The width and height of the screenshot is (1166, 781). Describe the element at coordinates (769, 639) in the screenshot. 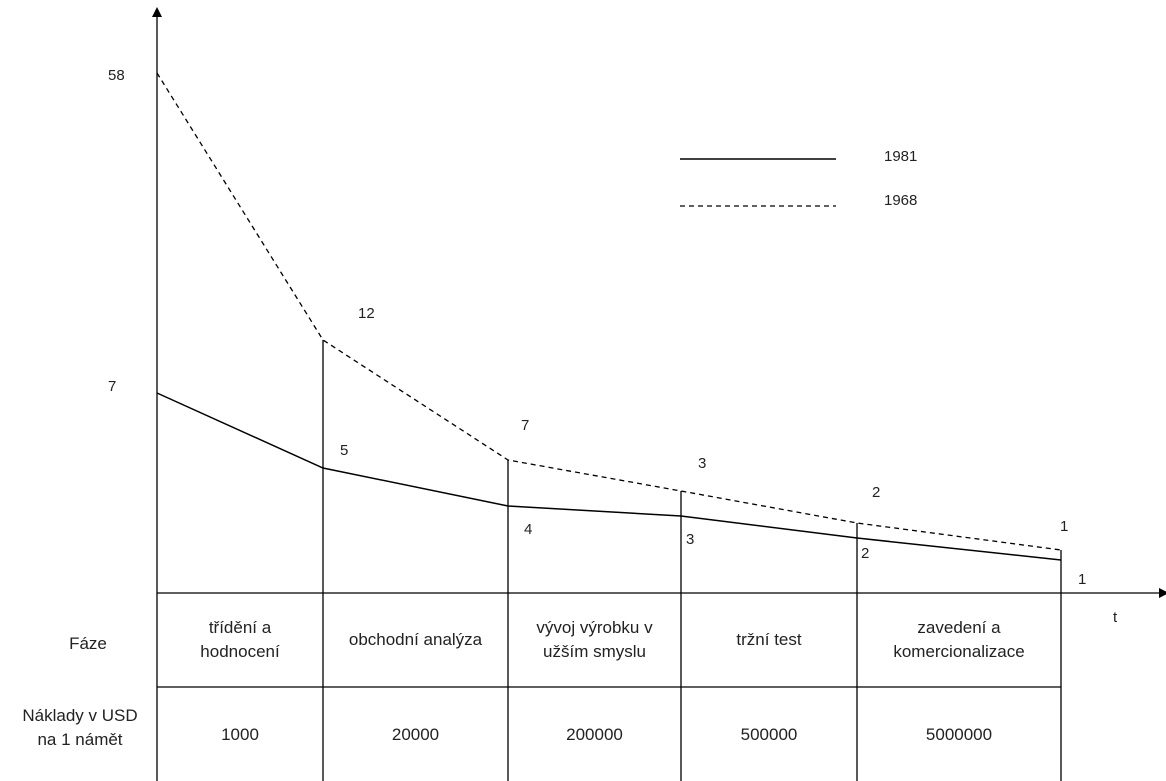

I see `phase-cell: tržní test` at that location.